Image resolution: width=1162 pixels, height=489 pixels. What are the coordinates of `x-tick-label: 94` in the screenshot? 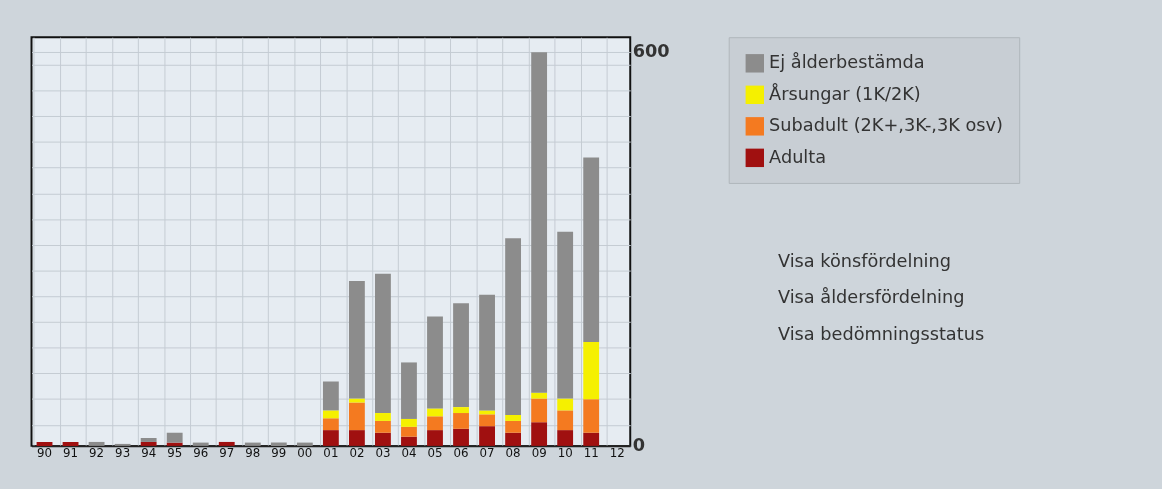 It's located at (149, 453).